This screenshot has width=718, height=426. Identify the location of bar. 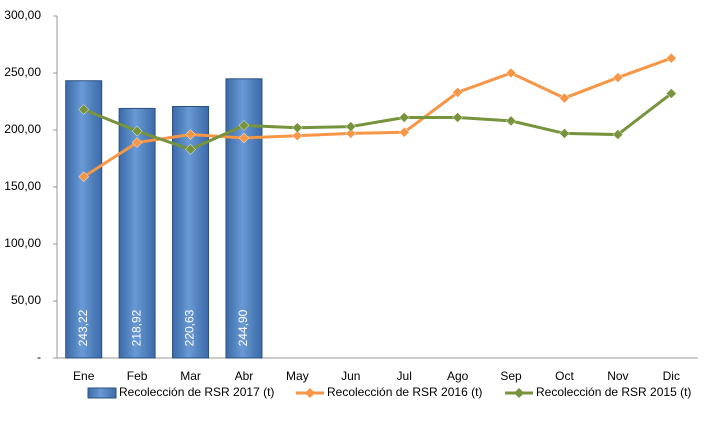
(84, 219).